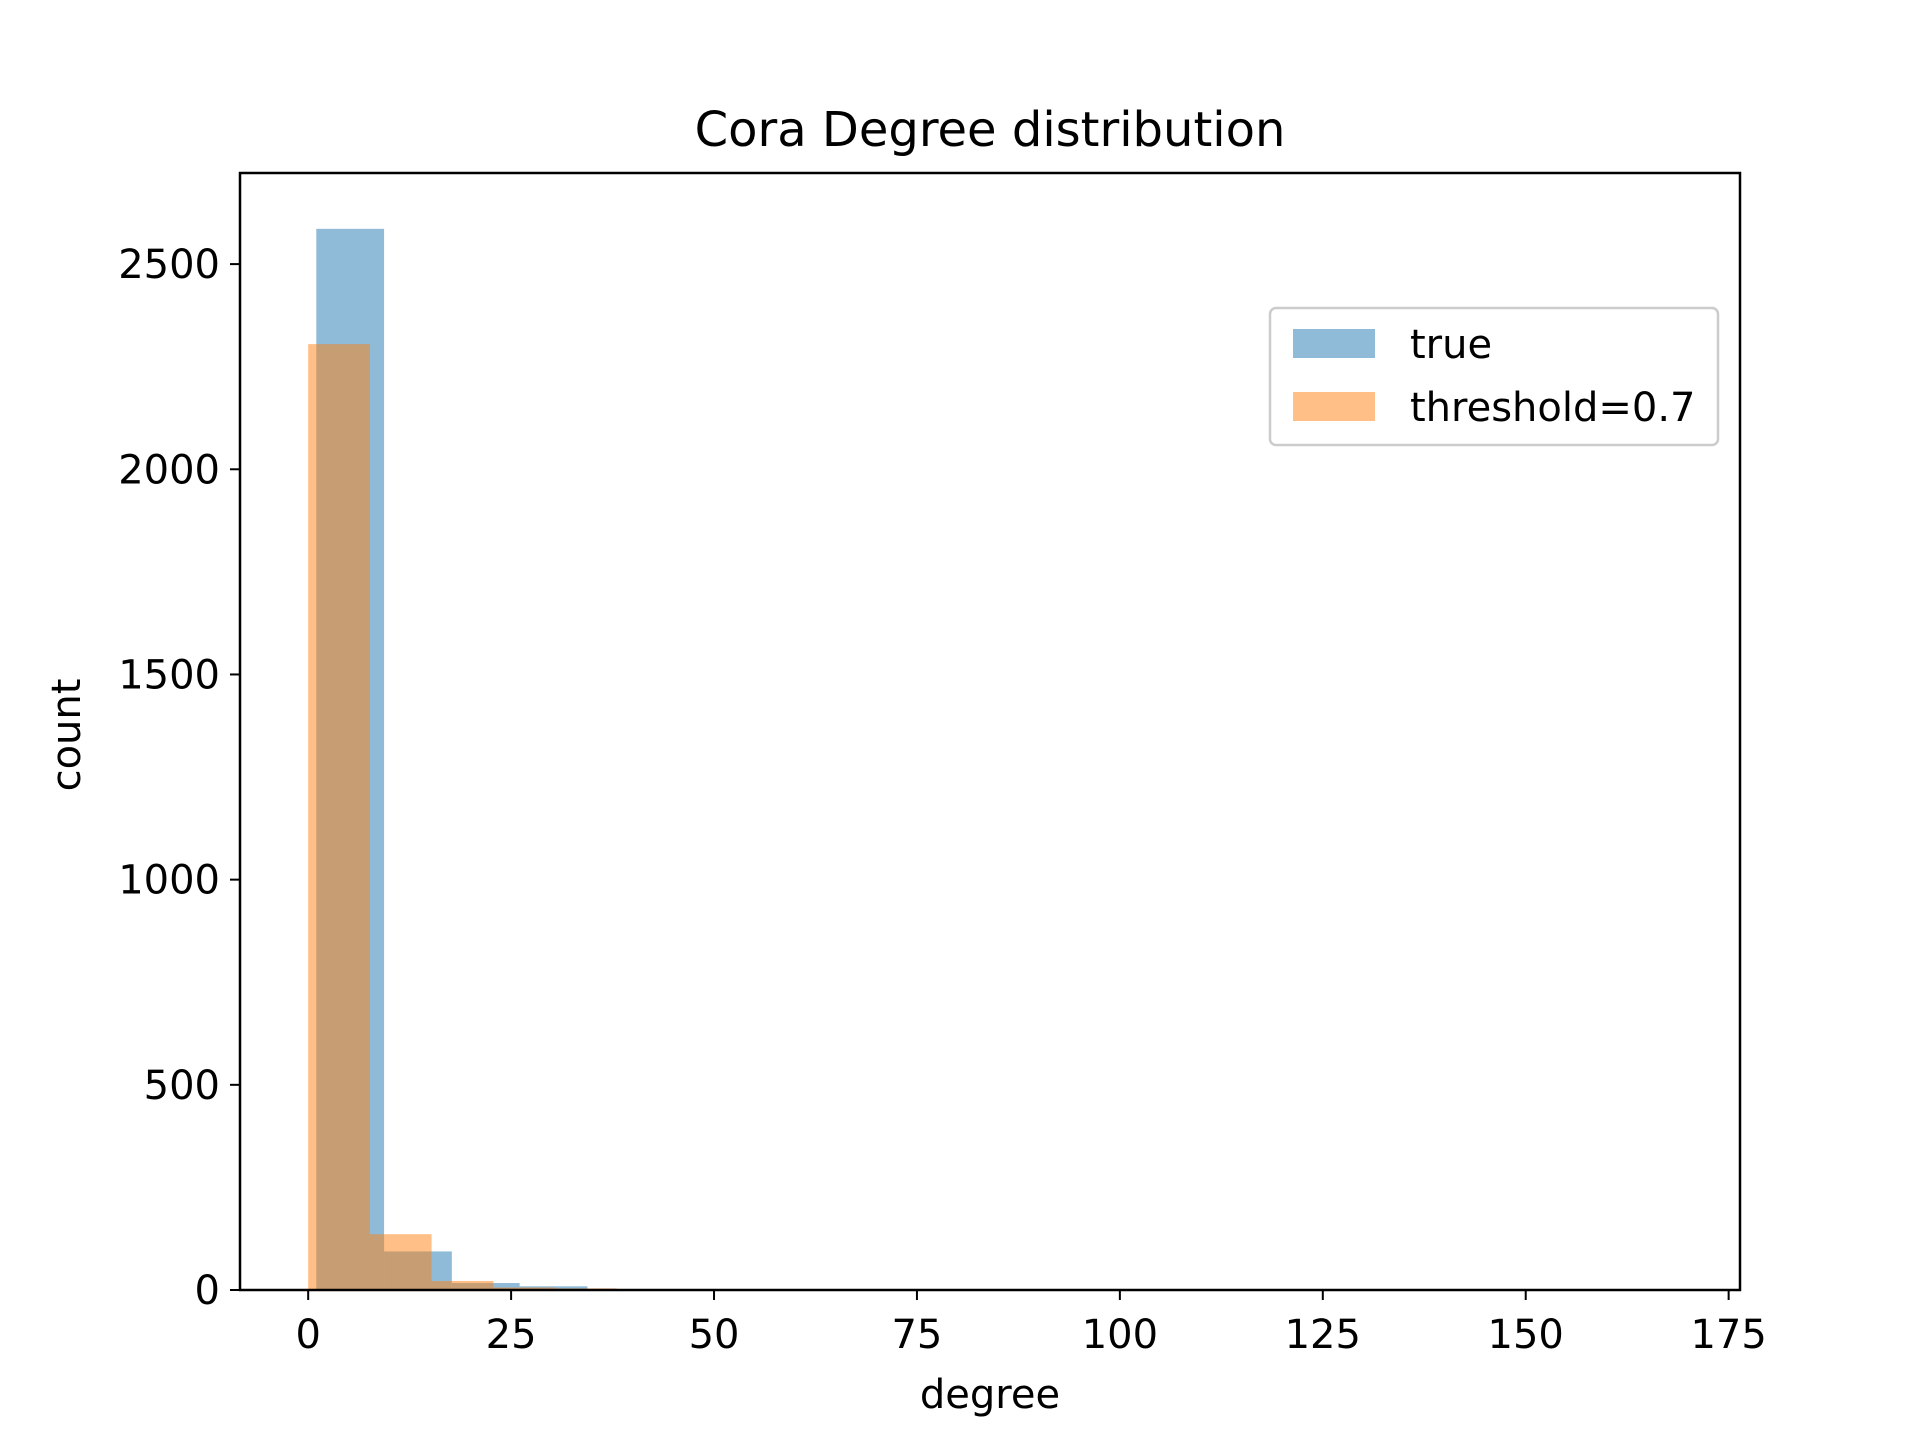 This screenshot has width=1920, height=1440. I want to click on y-axis-ticks: 0 500 1000 1500 2000 2500, so click(179, 778).